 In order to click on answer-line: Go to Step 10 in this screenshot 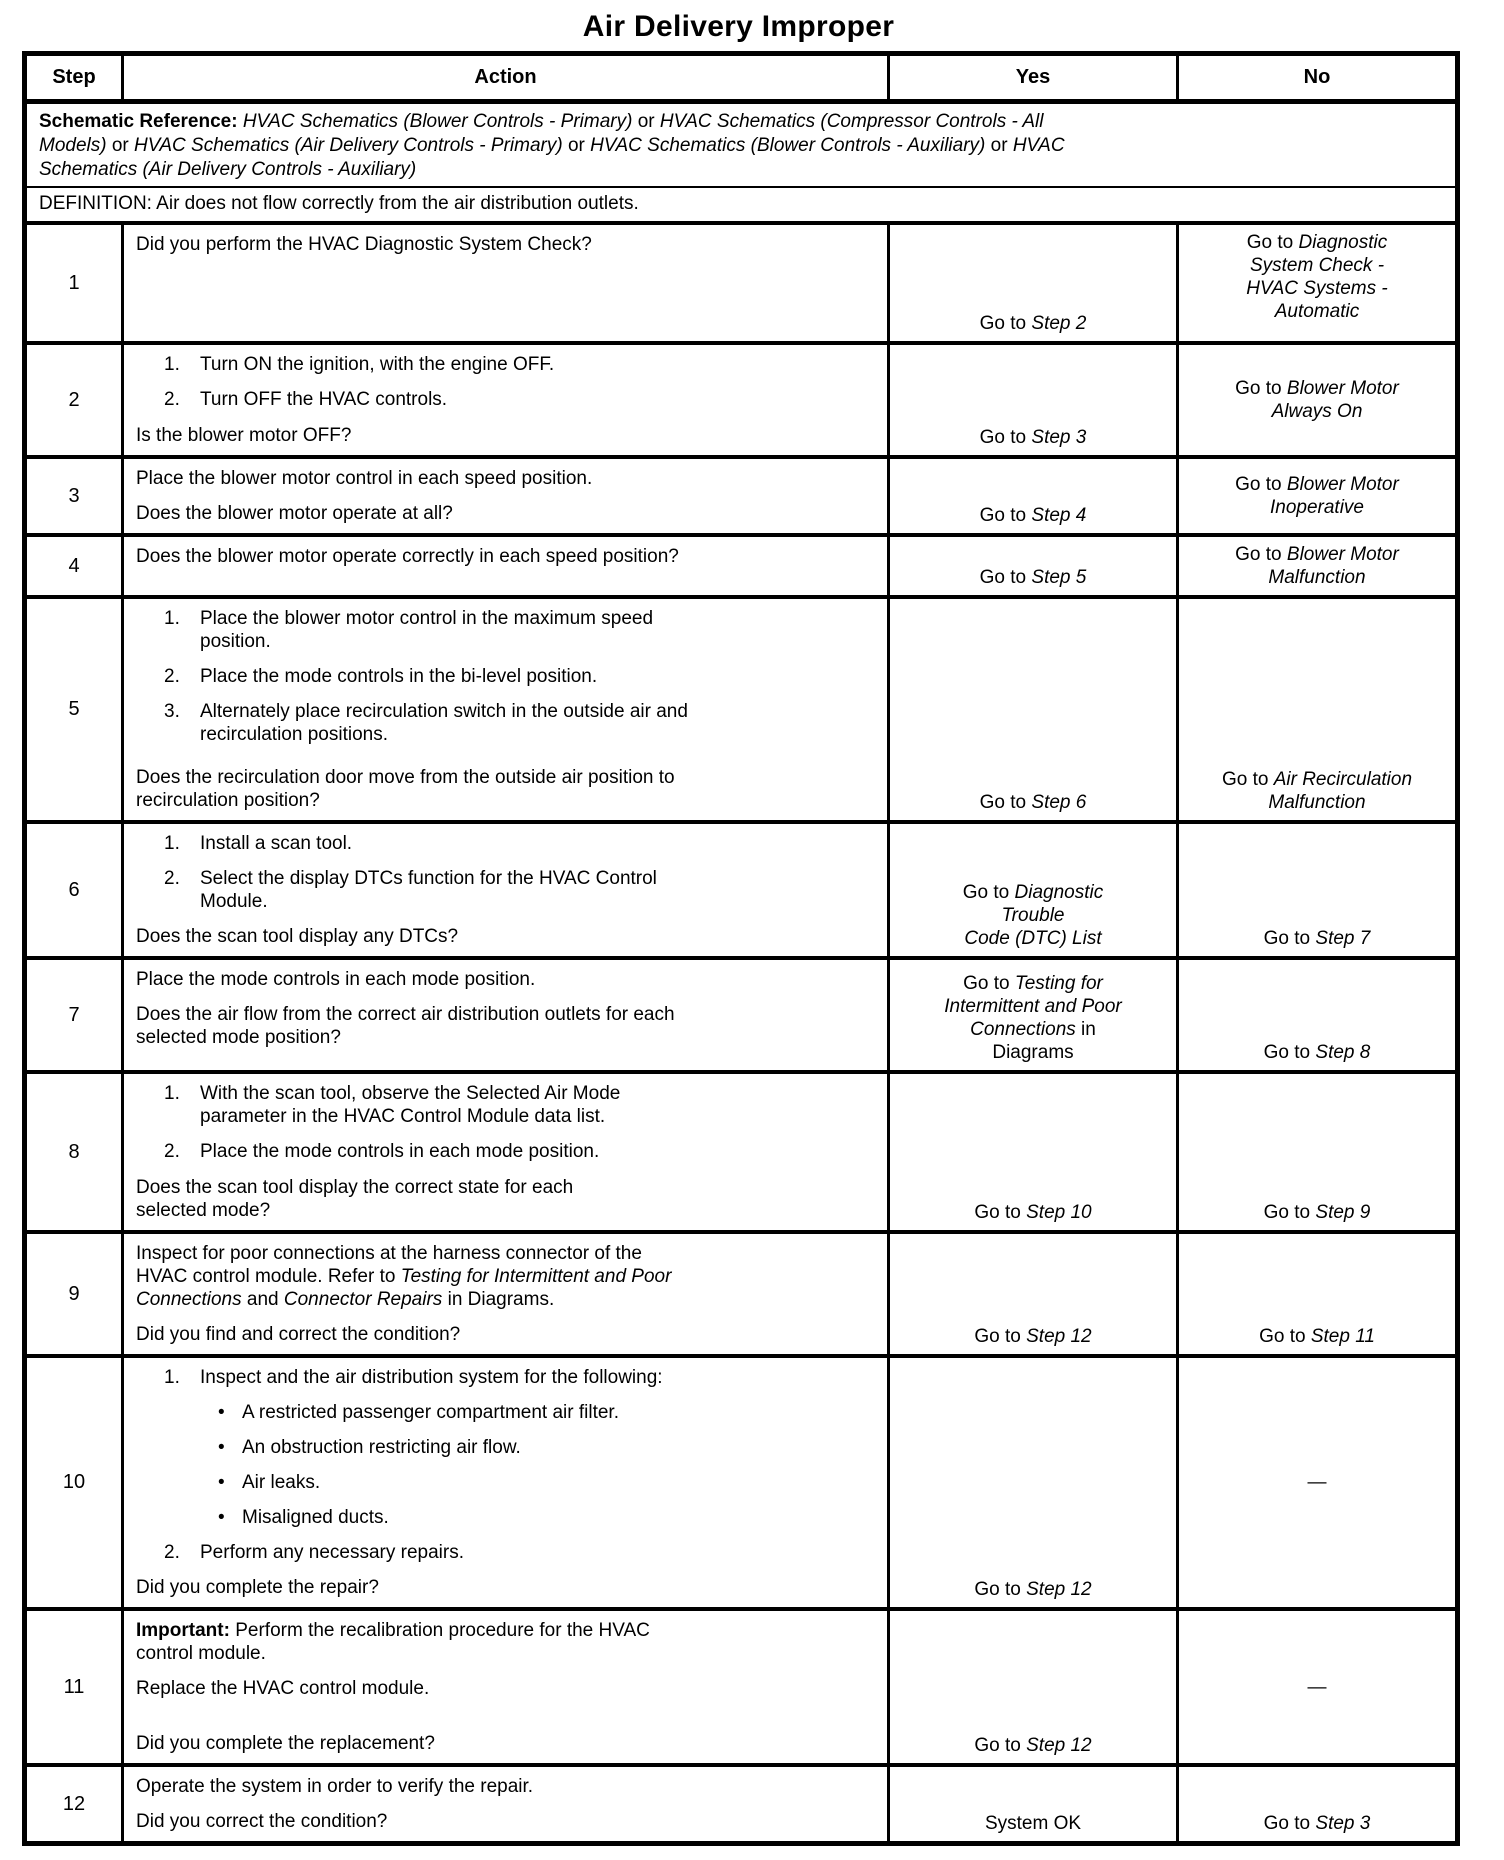, I will do `click(1033, 1212)`.